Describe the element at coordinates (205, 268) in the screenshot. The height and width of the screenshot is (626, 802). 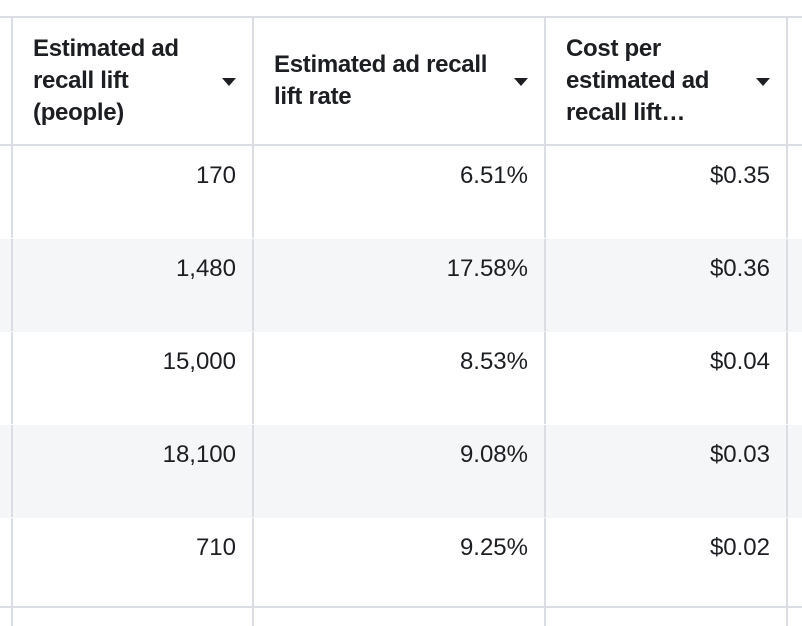
I see `cell-value: 1,480` at that location.